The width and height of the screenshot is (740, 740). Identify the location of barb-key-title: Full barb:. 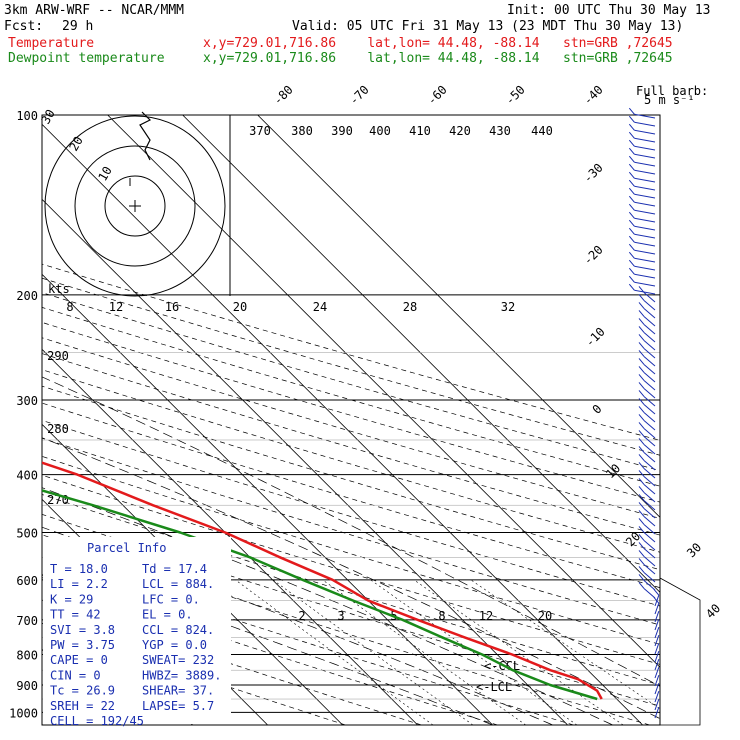
(672, 91).